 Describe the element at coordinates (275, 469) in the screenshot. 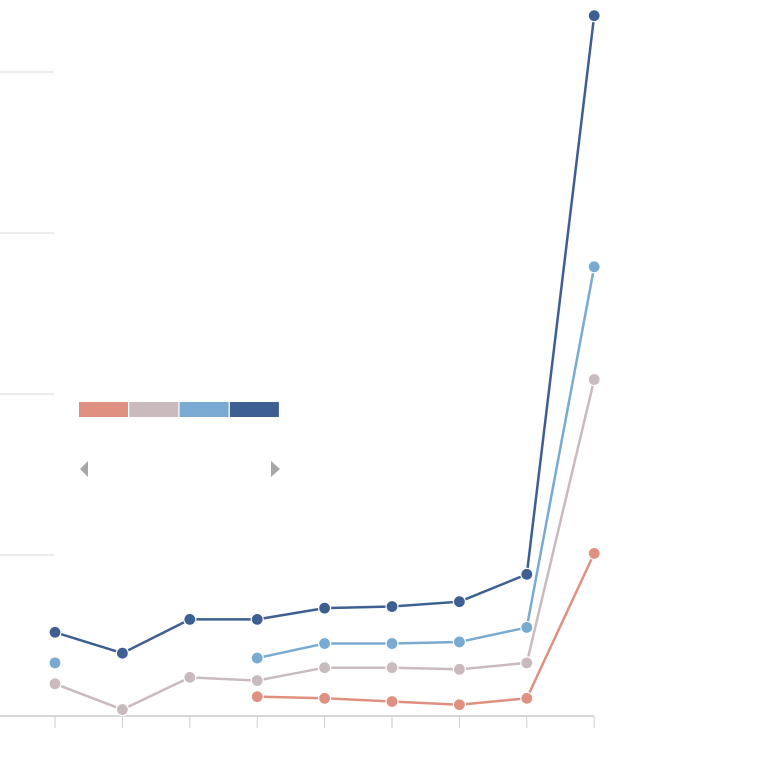

I see `legend-next-icon` at that location.